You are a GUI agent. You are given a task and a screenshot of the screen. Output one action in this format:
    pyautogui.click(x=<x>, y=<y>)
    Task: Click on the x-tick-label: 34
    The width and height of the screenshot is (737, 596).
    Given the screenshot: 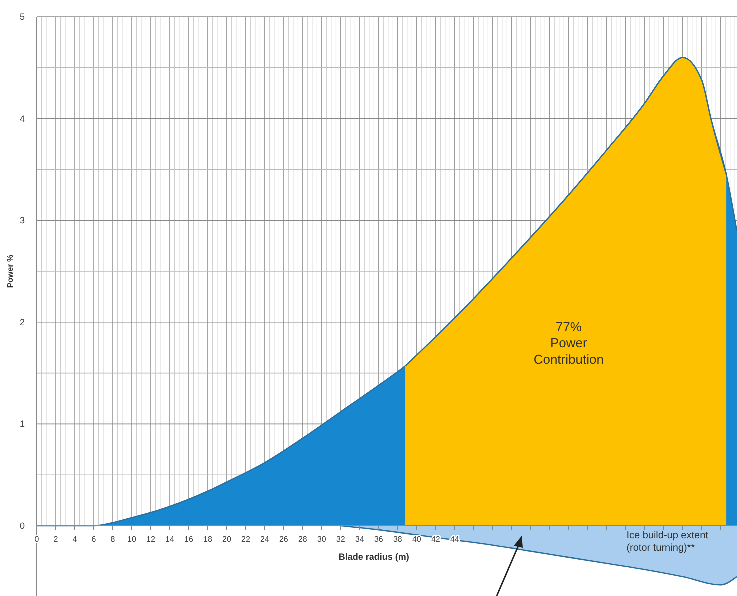 What is the action you would take?
    pyautogui.click(x=360, y=539)
    